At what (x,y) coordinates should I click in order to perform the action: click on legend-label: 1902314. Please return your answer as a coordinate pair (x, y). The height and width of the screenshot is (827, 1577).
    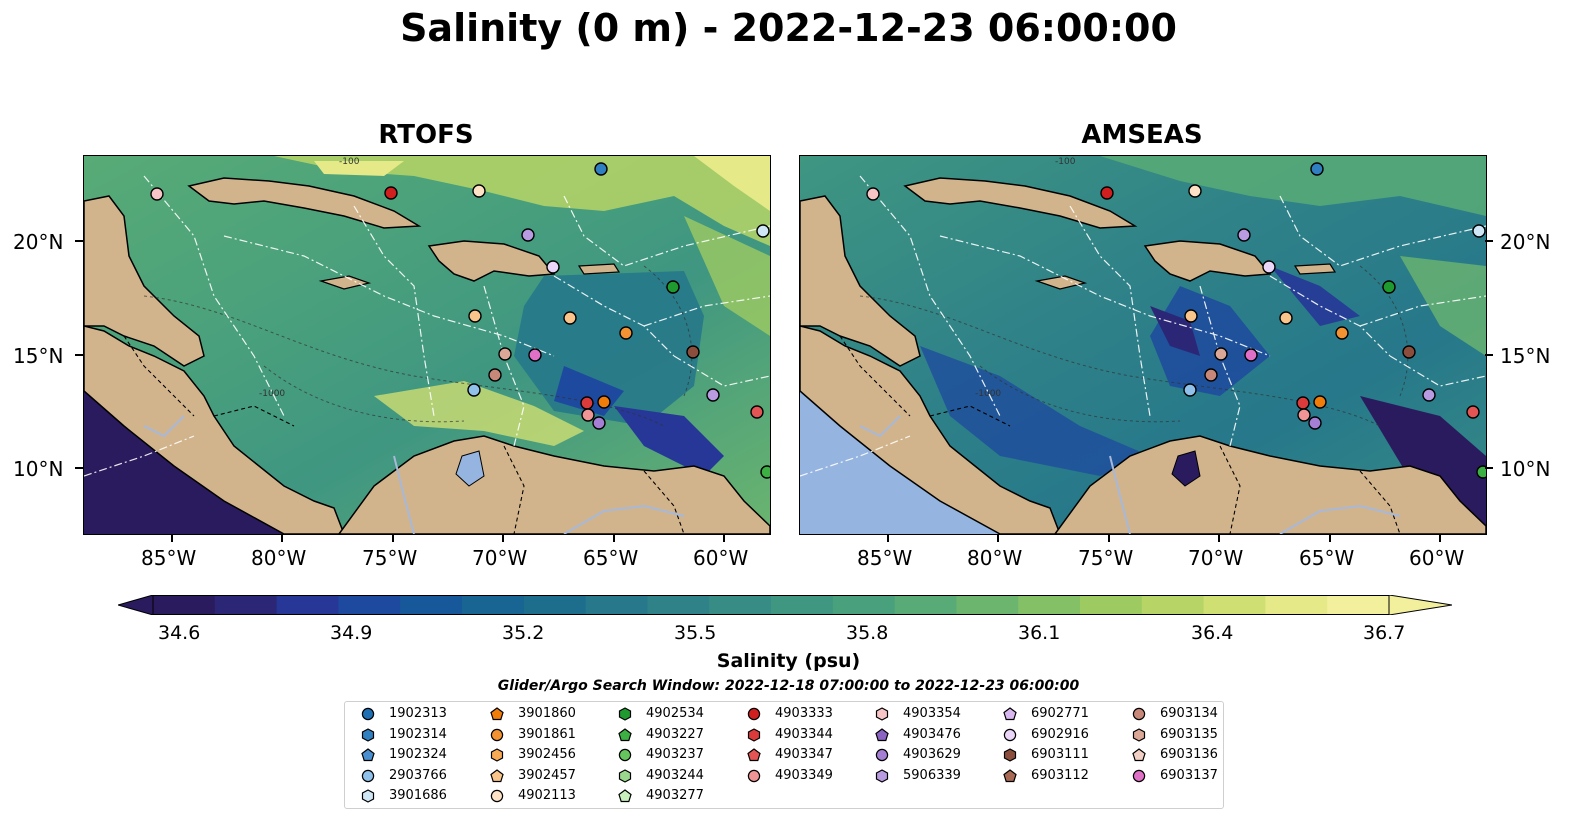
    Looking at the image, I should click on (418, 734).